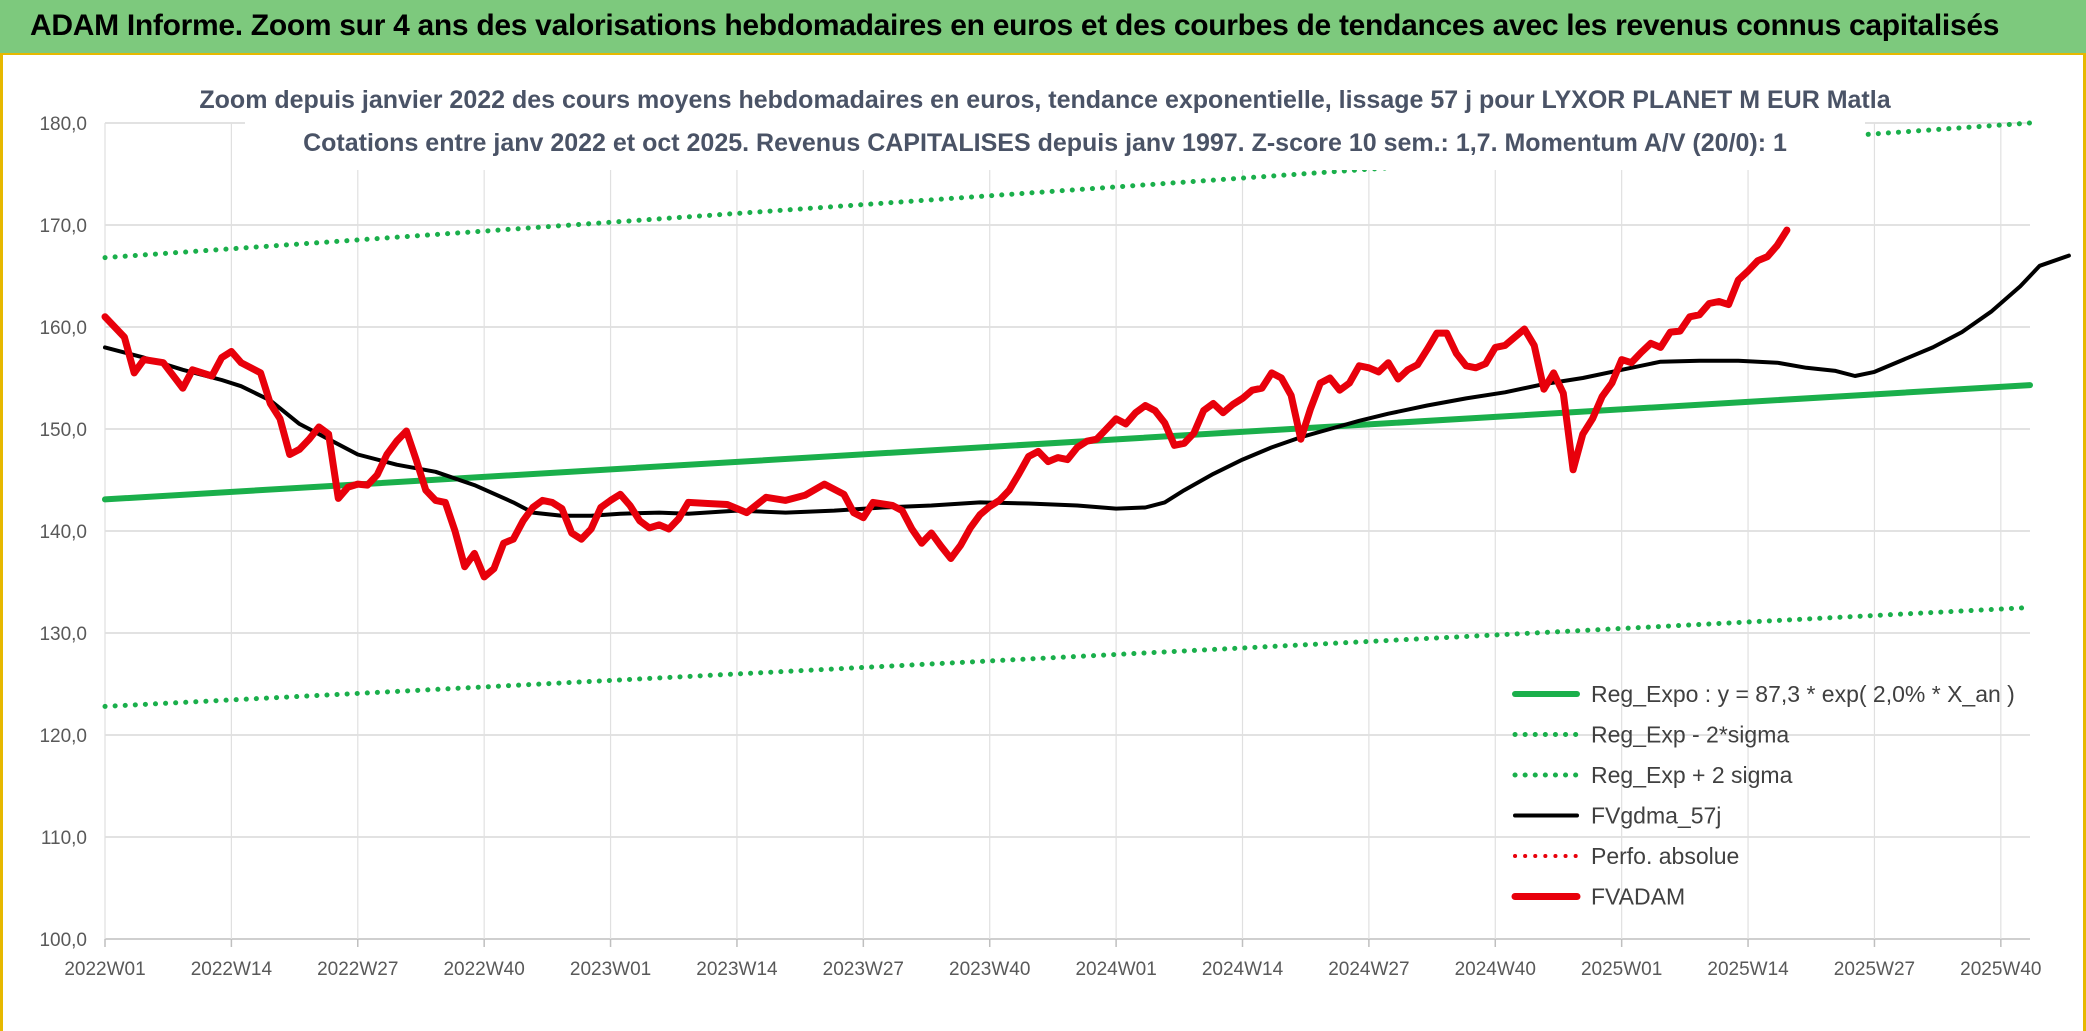  Describe the element at coordinates (104, 969) in the screenshot. I see `x-tick-label: 2022W01` at that location.